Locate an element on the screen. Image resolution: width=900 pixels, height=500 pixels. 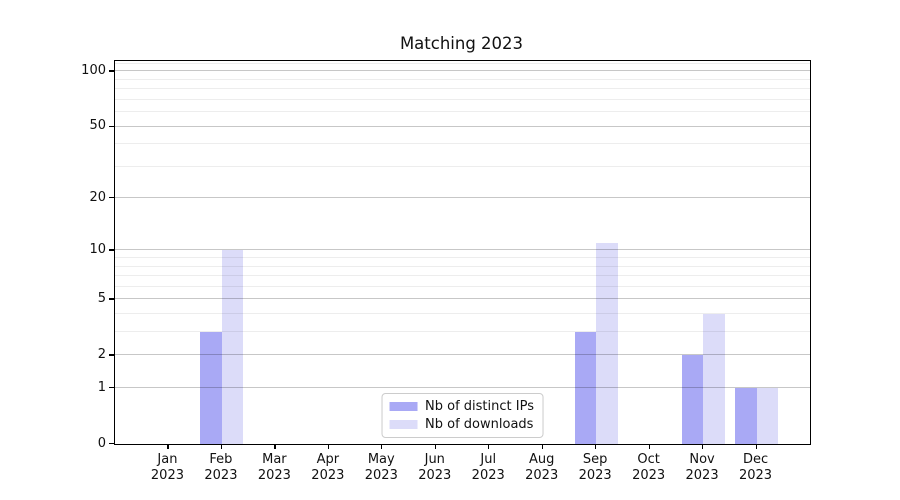
x-tick-mark-may is located at coordinates (382, 446).